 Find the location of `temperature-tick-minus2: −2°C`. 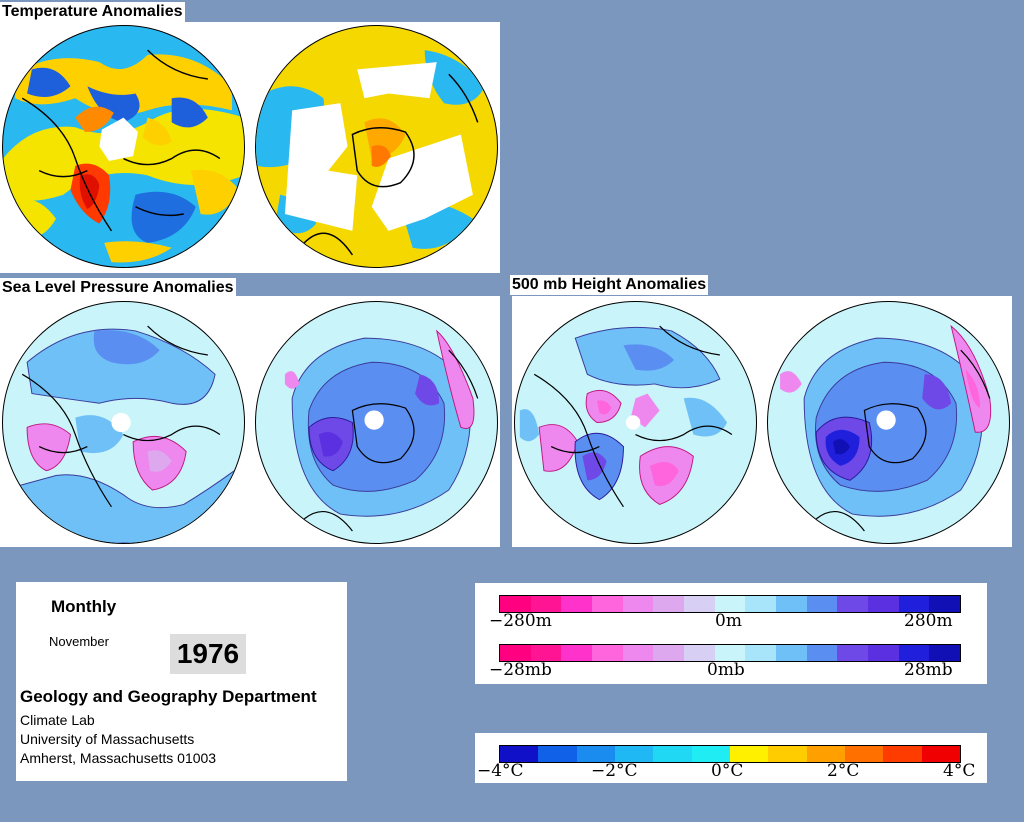

temperature-tick-minus2: −2°C is located at coordinates (614, 771).